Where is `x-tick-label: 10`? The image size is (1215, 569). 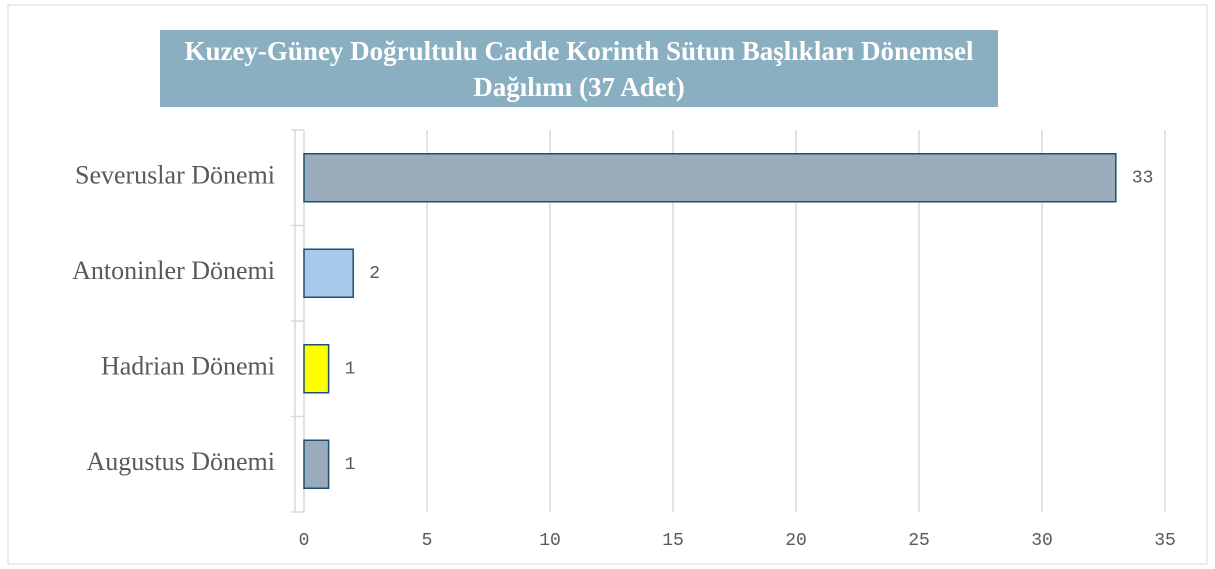 x-tick-label: 10 is located at coordinates (550, 541).